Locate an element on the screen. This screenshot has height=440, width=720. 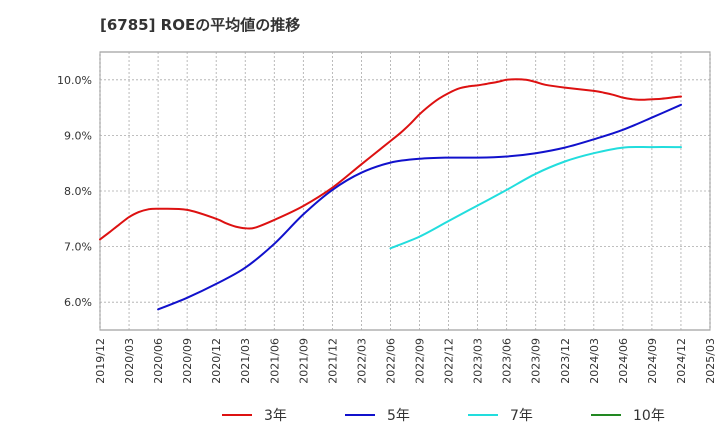
y-tick-label: 7.0% is located at coordinates (78, 247).